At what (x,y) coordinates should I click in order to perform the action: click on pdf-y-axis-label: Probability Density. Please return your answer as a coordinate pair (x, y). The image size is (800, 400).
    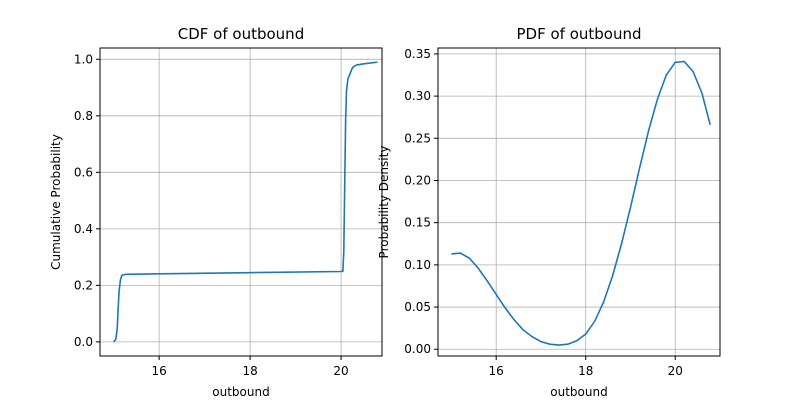
    Looking at the image, I should click on (384, 202).